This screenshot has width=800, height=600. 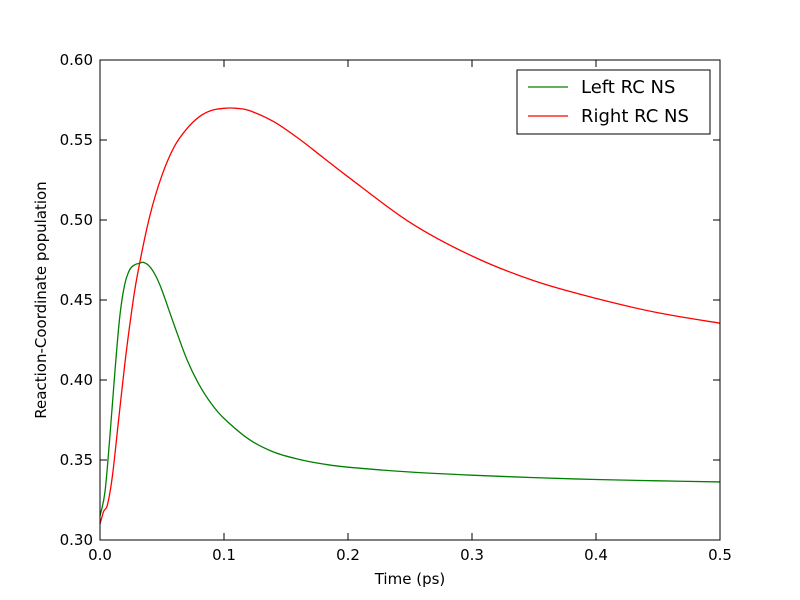 I want to click on x-tick-label: 0.0, so click(x=100, y=555).